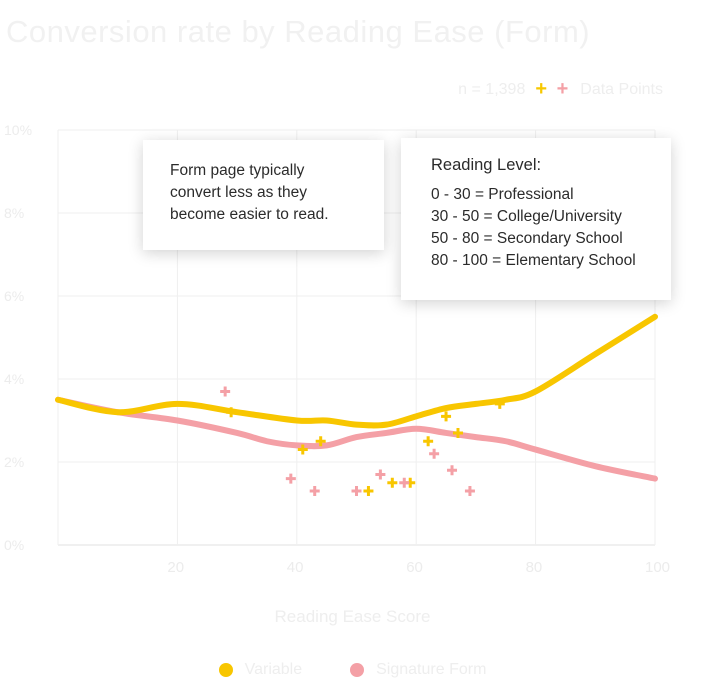 Image resolution: width=705 pixels, height=687 pixels. Describe the element at coordinates (486, 165) in the screenshot. I see `reading-level-heading: Reading Level:` at that location.